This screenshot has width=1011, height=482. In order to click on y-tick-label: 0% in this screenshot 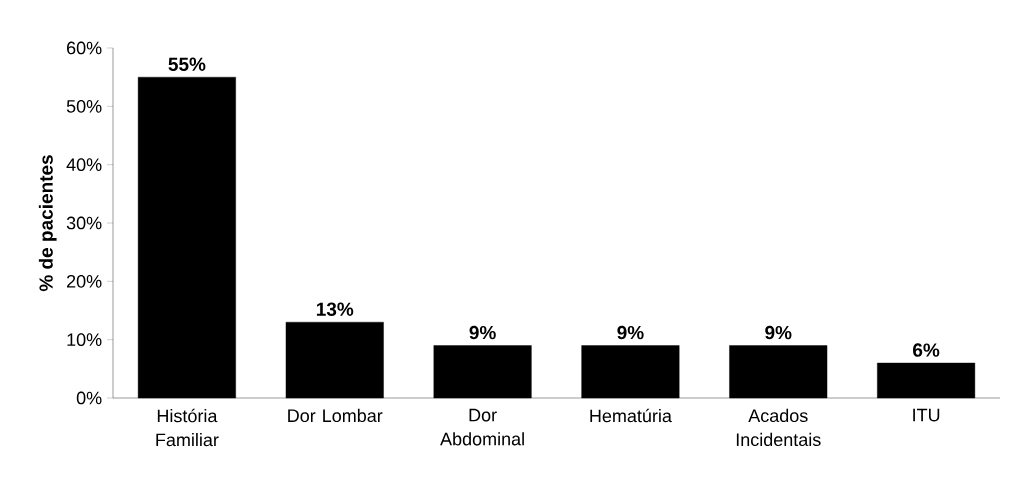, I will do `click(89, 398)`.